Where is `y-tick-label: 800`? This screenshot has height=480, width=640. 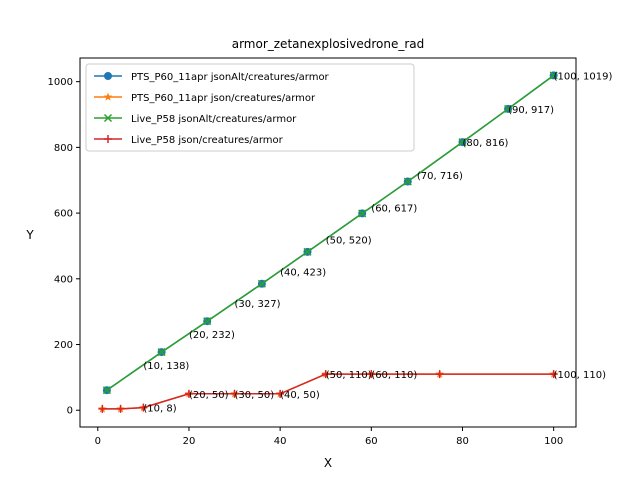 y-tick-label: 800 is located at coordinates (63, 148).